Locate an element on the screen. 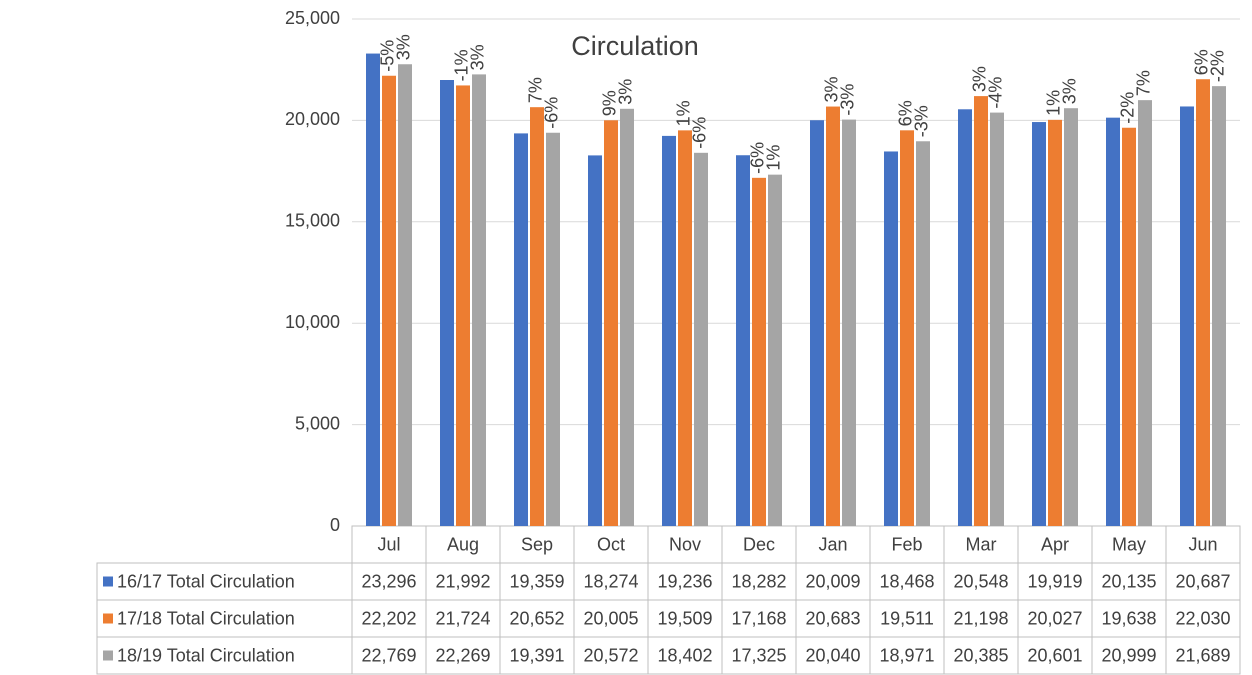 The image size is (1252, 675). x-tick-label: Apr is located at coordinates (1055, 544).